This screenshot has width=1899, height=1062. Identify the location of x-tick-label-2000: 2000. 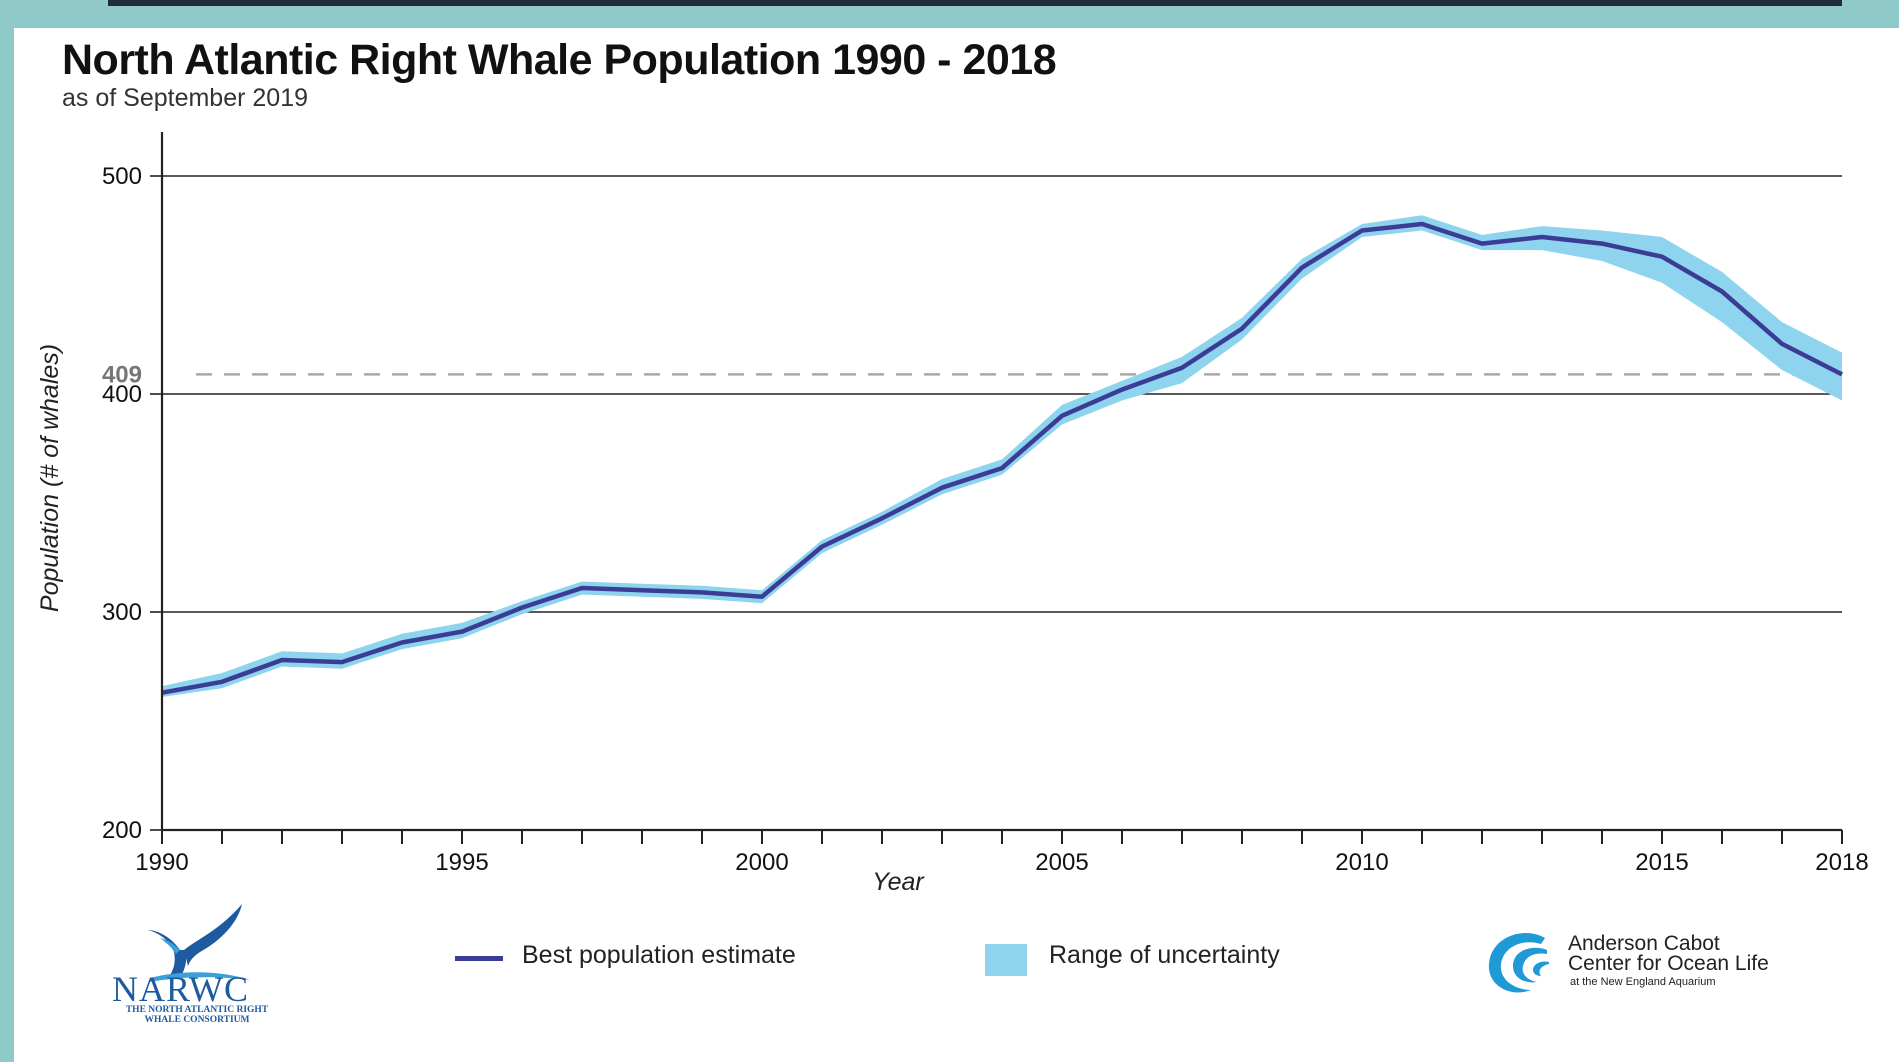
(761, 862).